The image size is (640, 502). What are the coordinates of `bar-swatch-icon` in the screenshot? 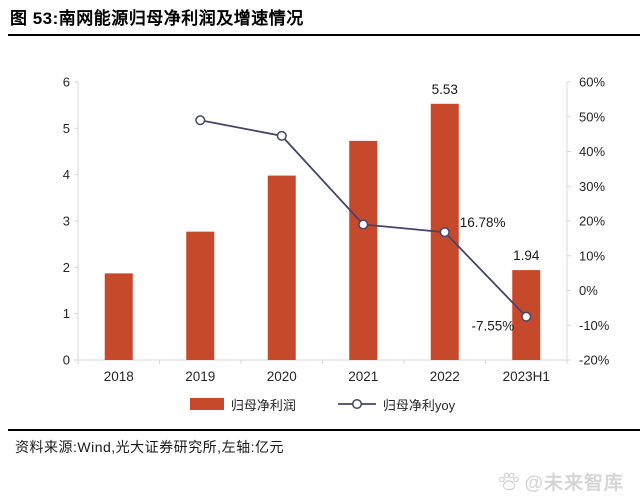 It's located at (206, 404).